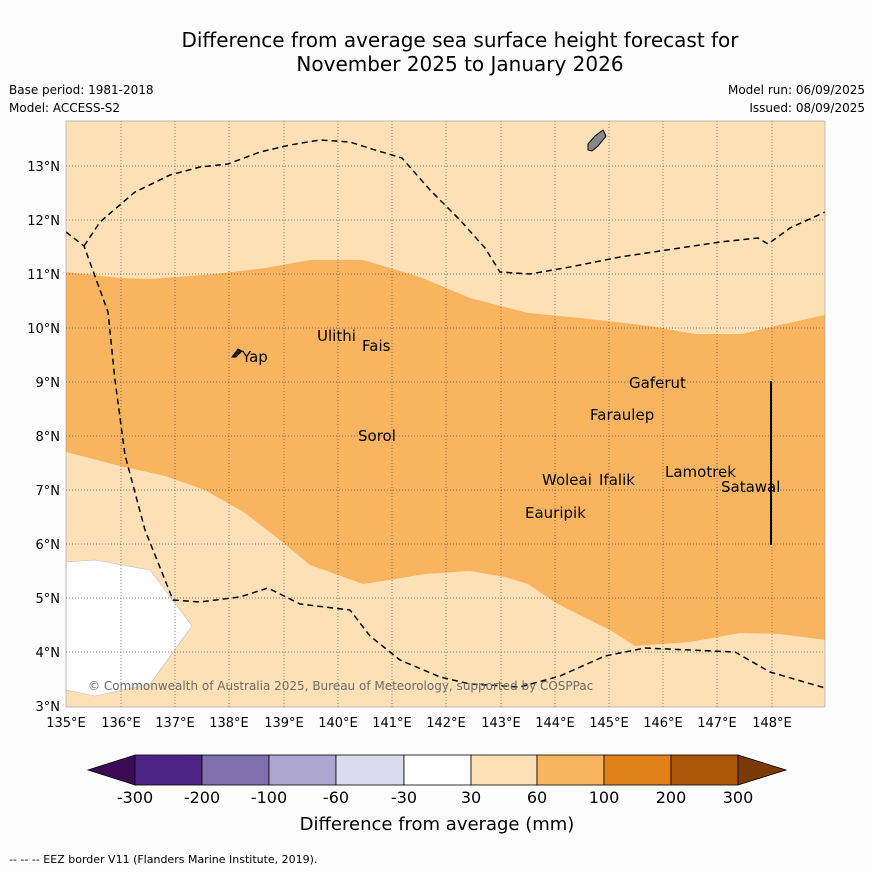  I want to click on lat-label: 7°N, so click(48, 491).